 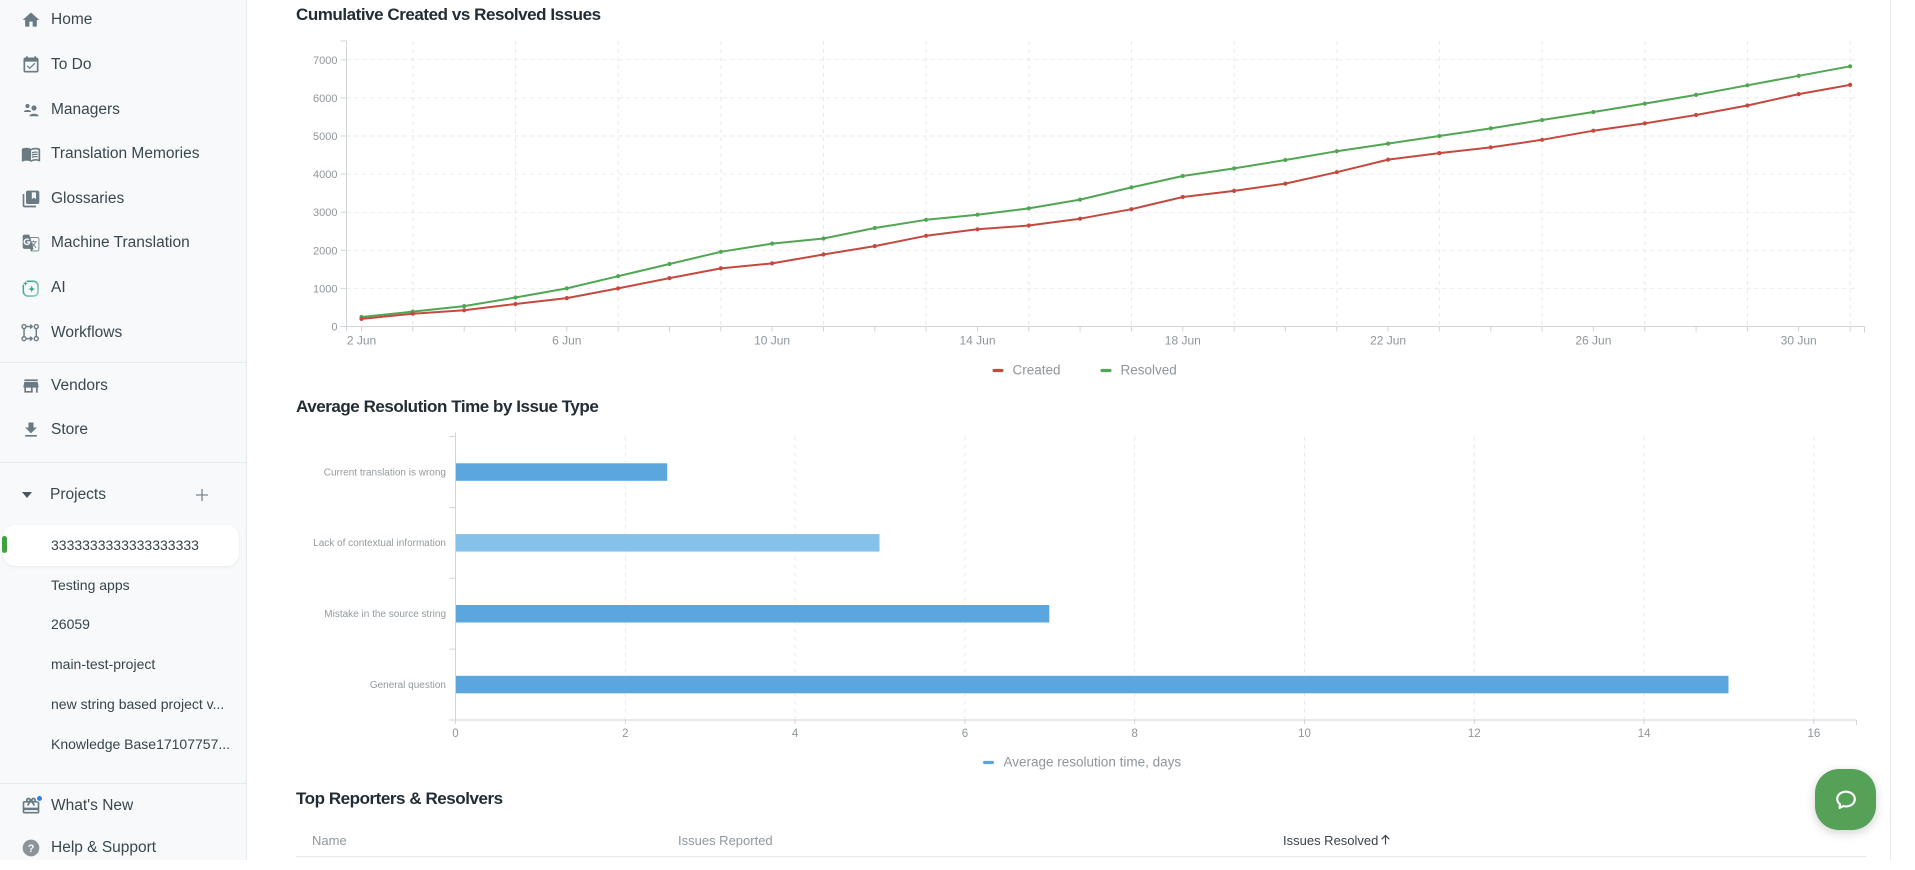 What do you see at coordinates (325, 99) in the screenshot?
I see `svg-text: 6000` at bounding box center [325, 99].